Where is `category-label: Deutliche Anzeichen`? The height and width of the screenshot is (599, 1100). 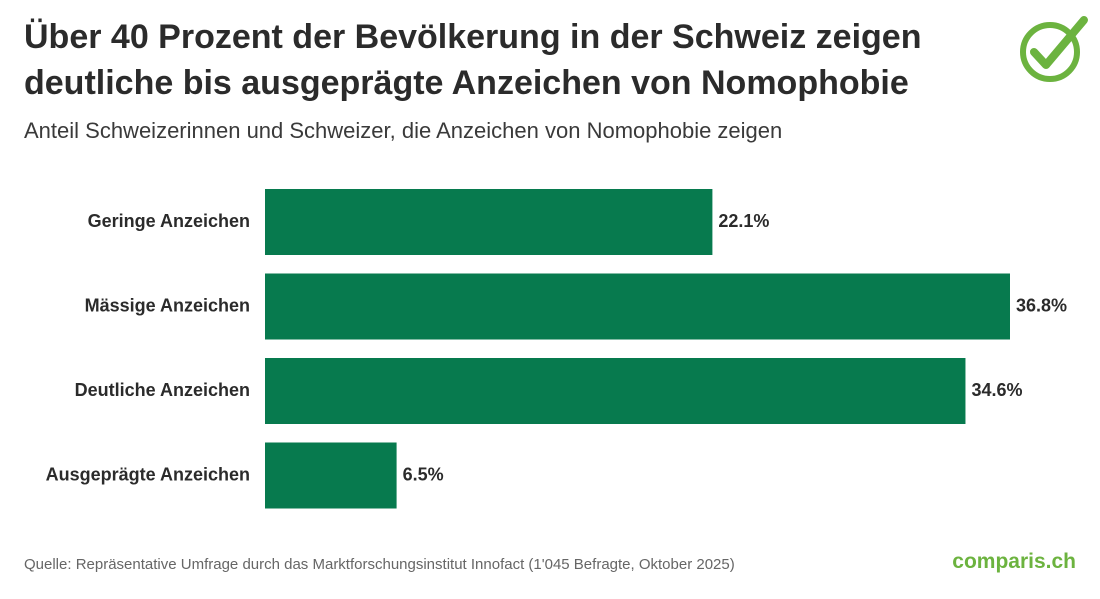
category-label: Deutliche Anzeichen is located at coordinates (162, 390).